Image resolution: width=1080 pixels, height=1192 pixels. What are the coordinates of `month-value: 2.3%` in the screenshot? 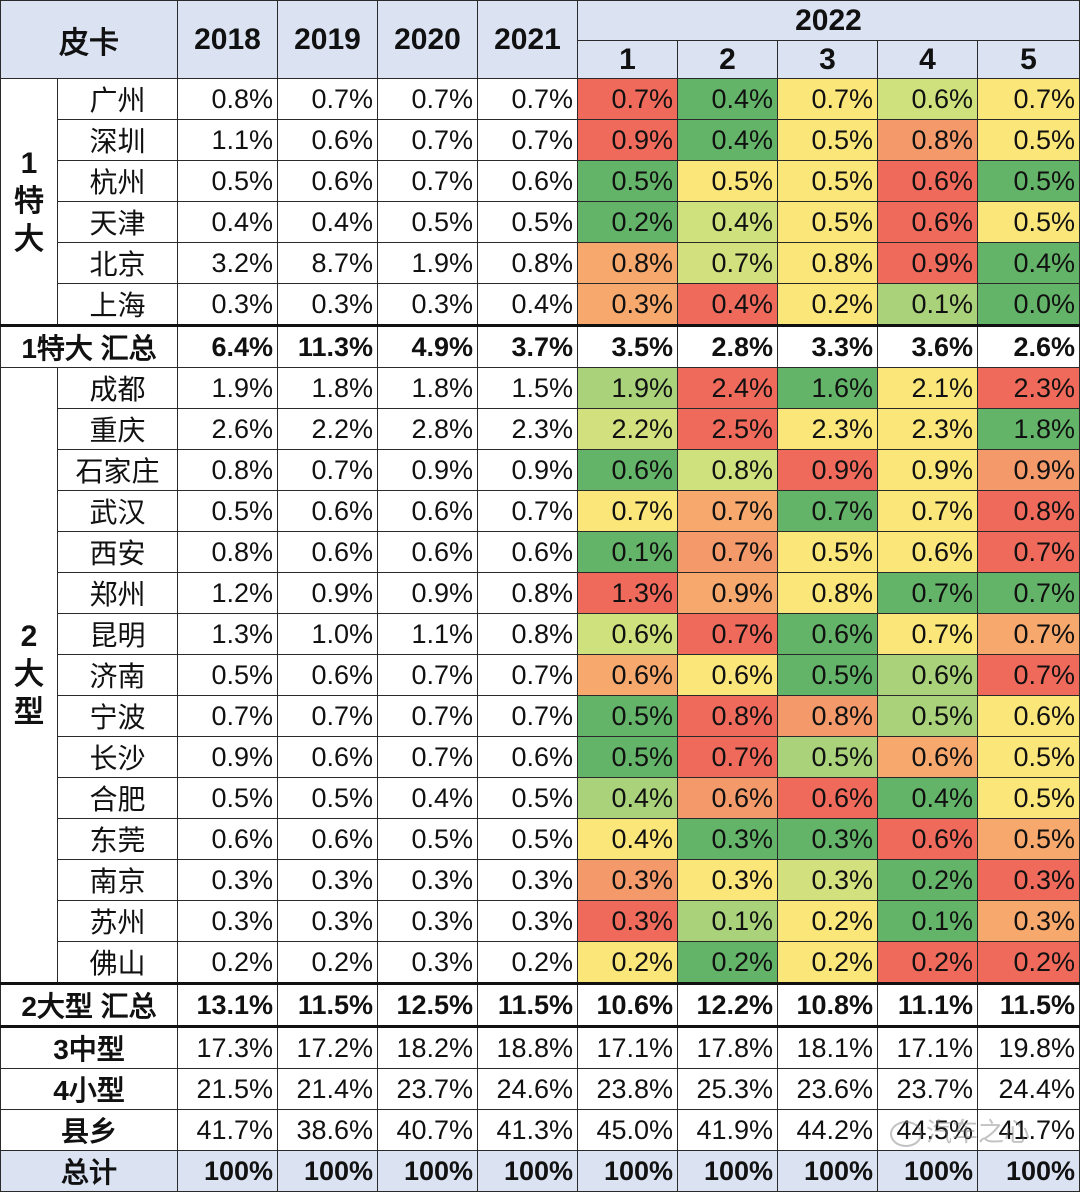 It's located at (927, 429).